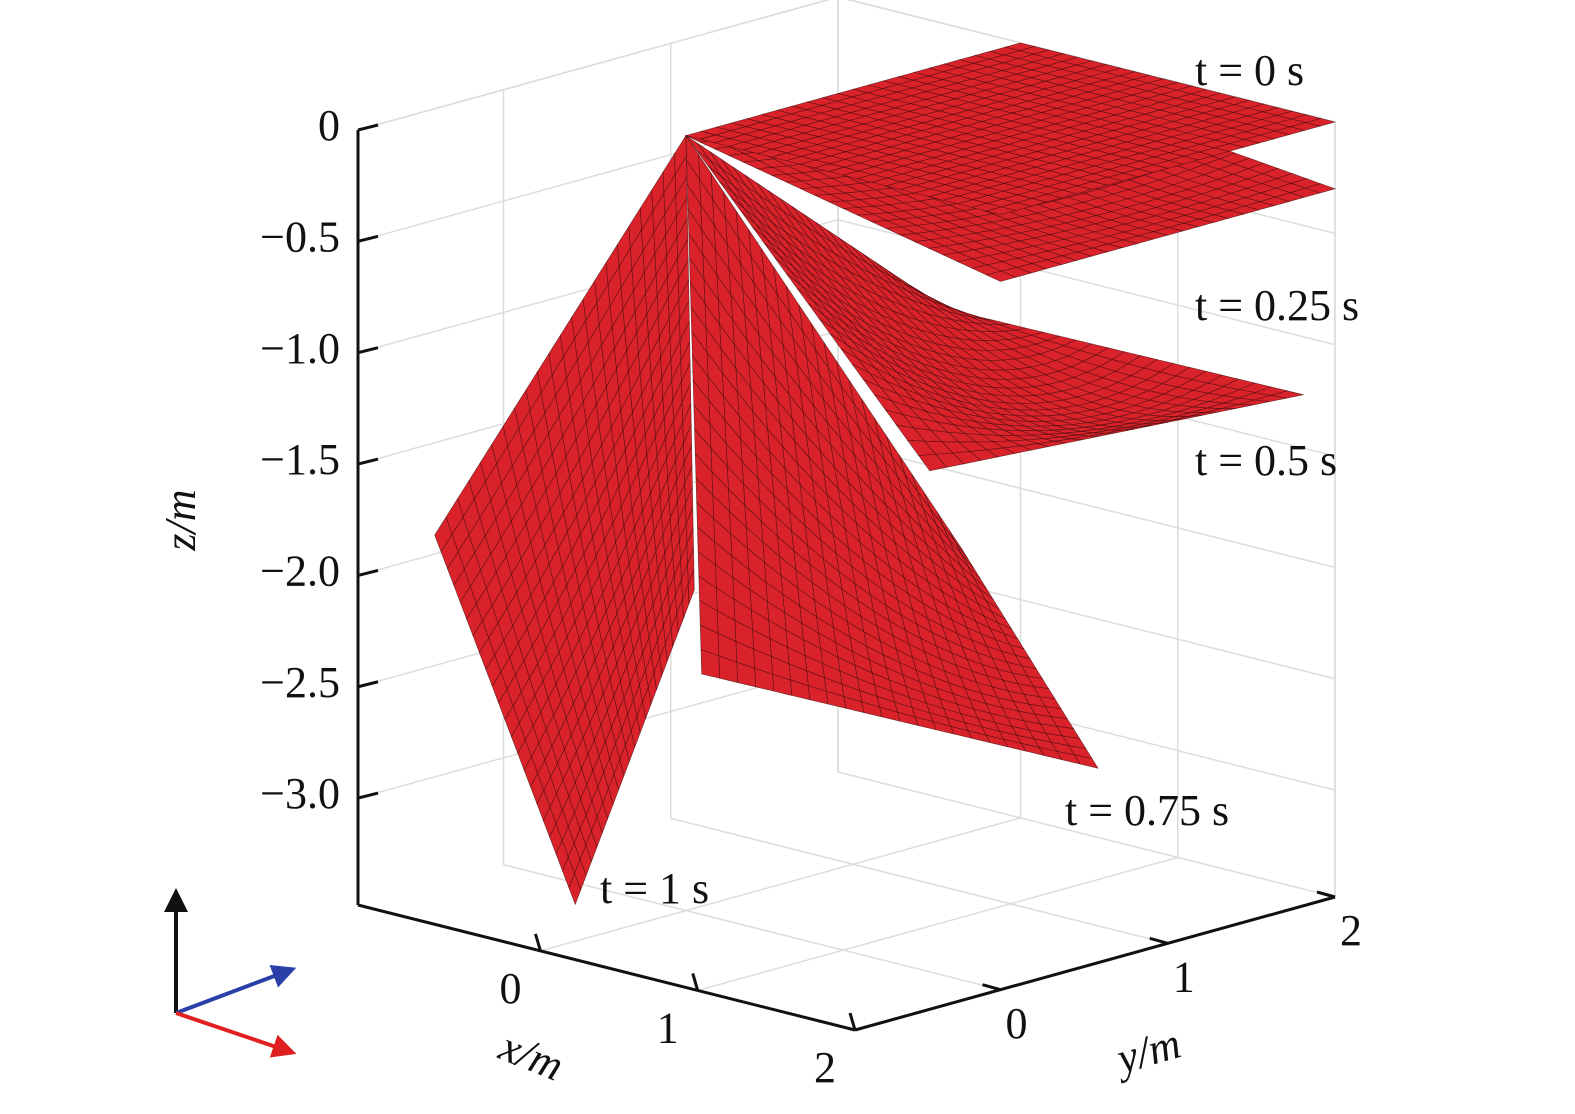 This screenshot has width=1575, height=1114. What do you see at coordinates (300, 682) in the screenshot?
I see `z-tick-label: −2.5` at bounding box center [300, 682].